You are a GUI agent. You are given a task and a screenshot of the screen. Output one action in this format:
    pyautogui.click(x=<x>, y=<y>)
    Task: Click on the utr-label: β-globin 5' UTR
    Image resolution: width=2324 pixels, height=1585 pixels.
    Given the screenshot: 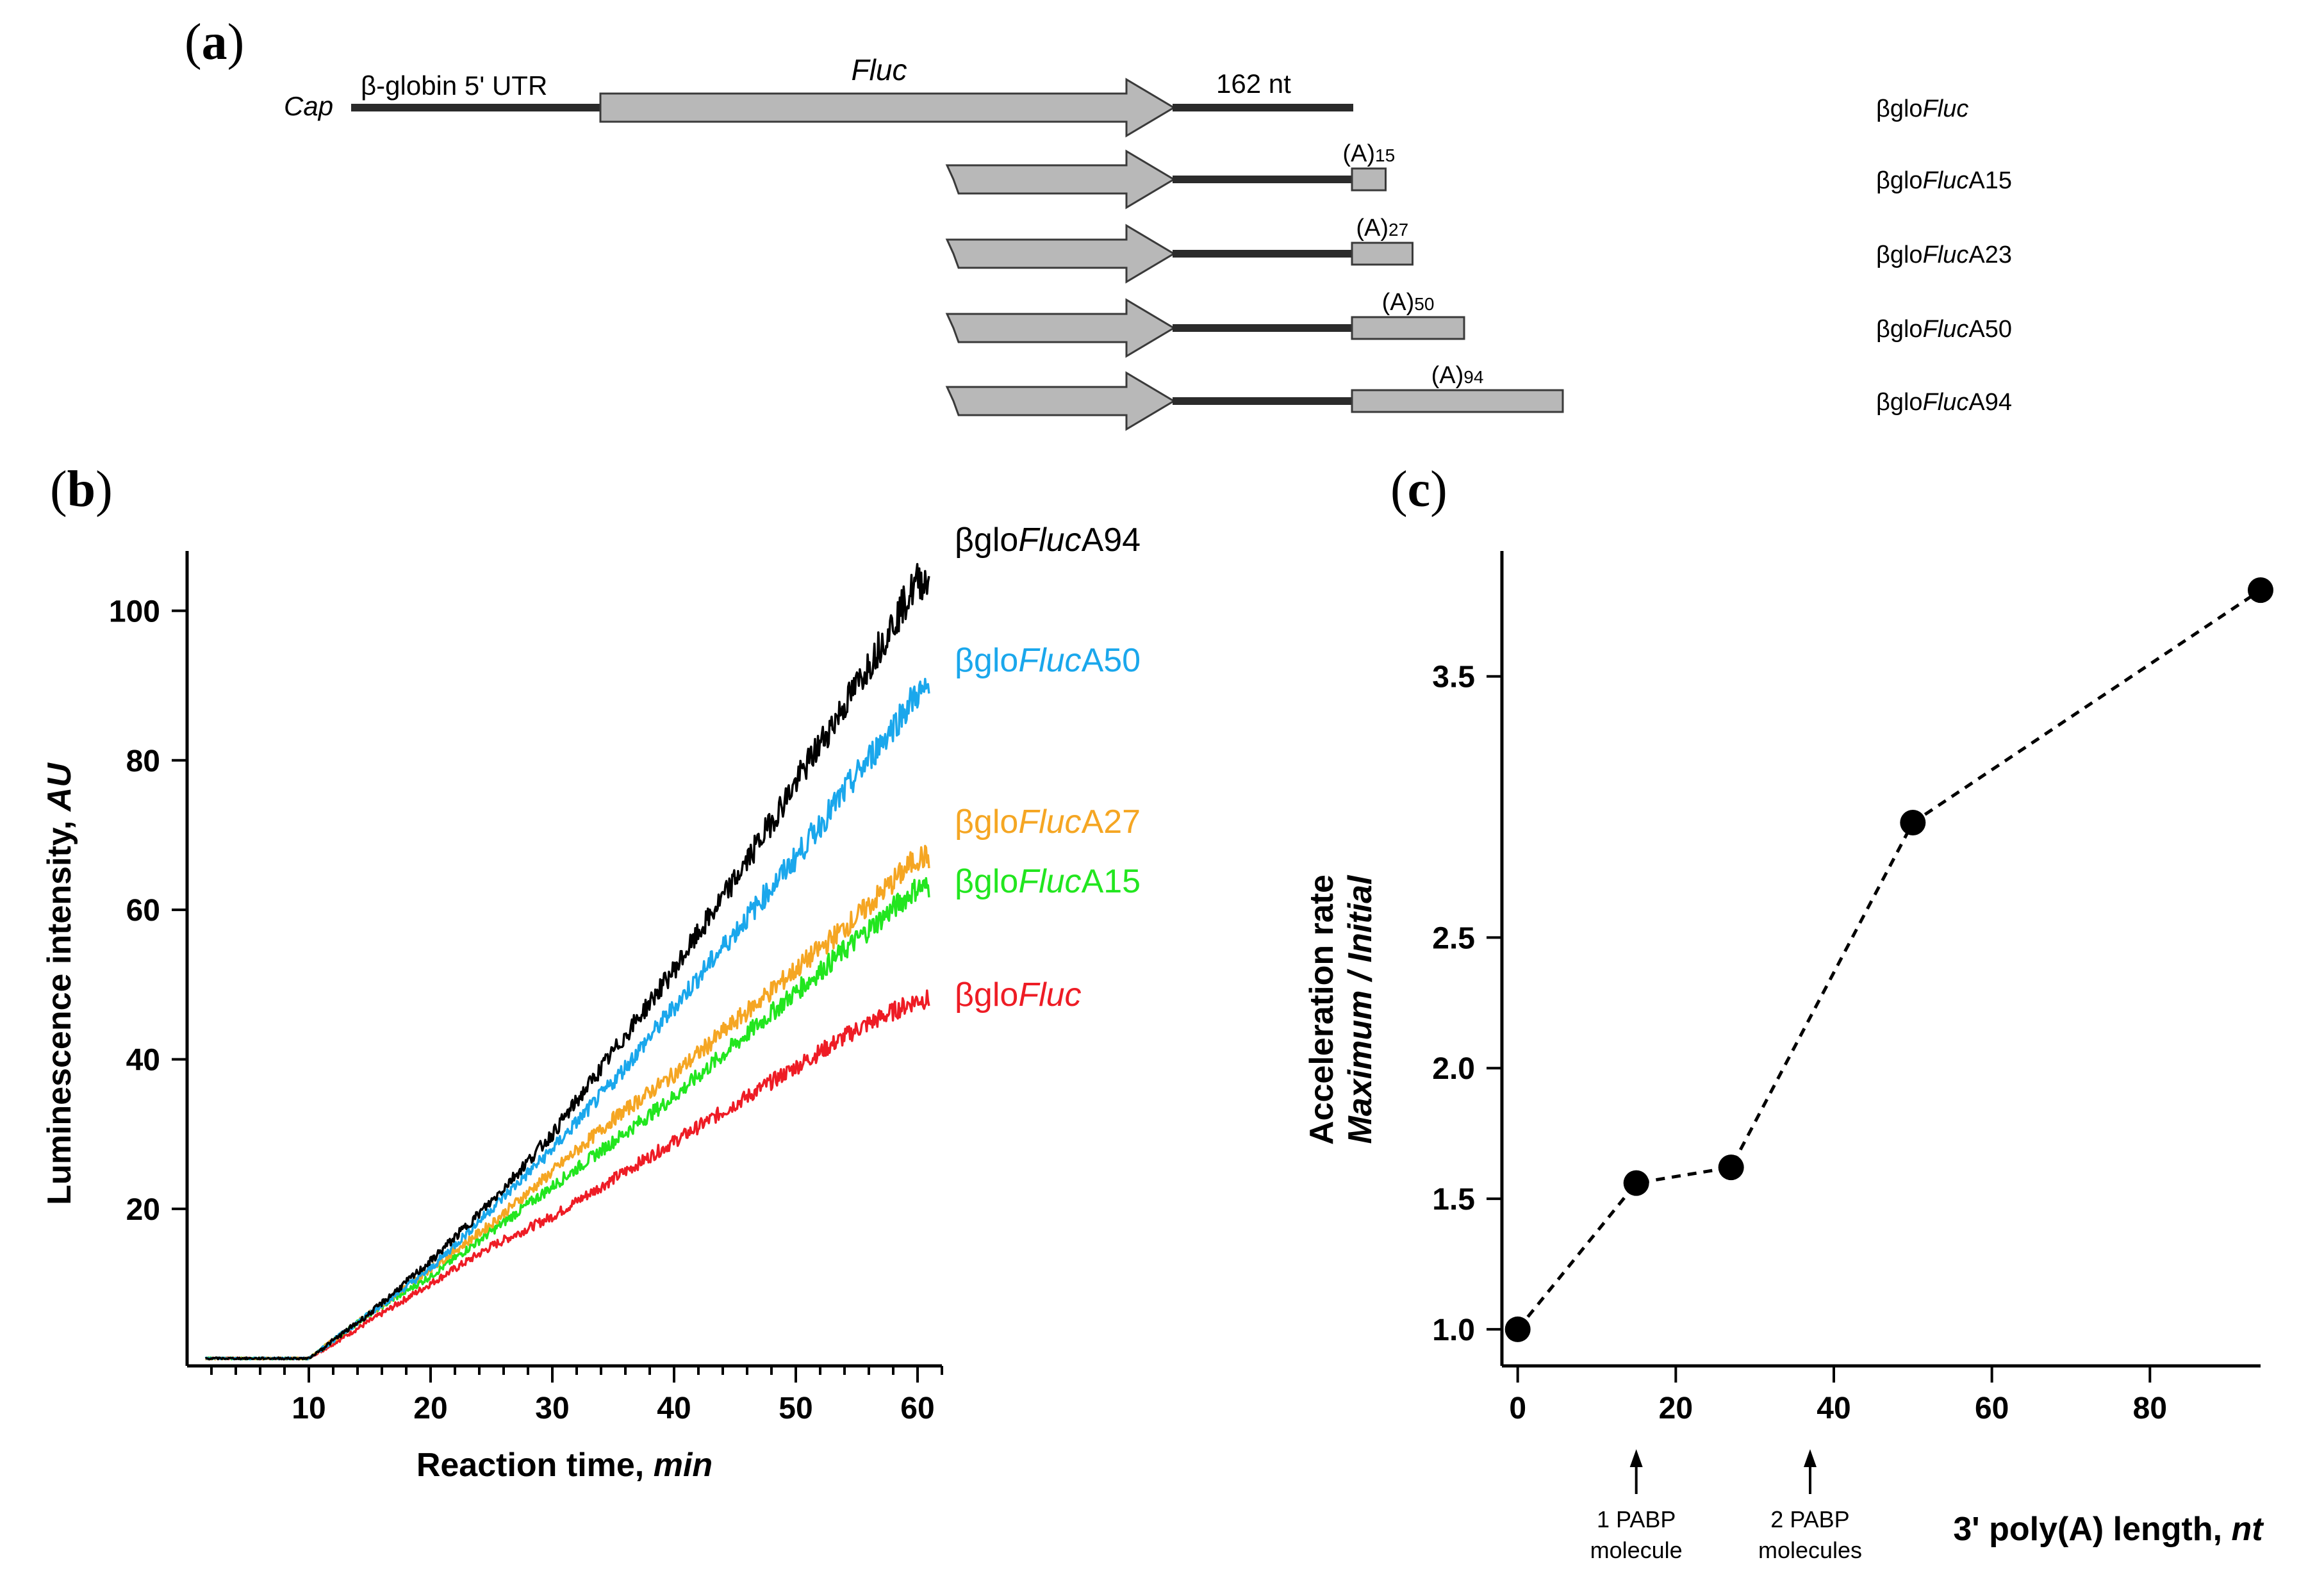 What is the action you would take?
    pyautogui.click(x=454, y=85)
    